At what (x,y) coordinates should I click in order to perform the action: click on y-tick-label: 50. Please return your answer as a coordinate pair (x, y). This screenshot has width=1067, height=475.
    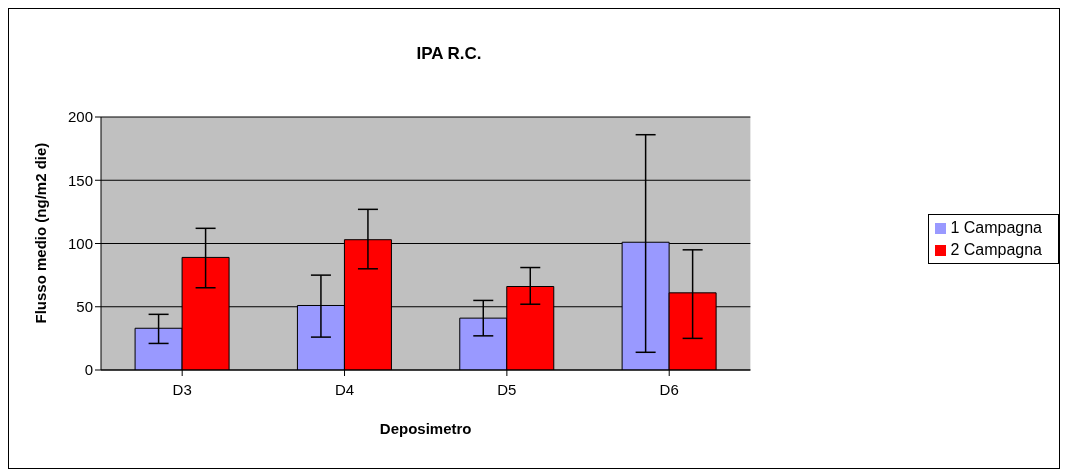
    Looking at the image, I should click on (84, 307).